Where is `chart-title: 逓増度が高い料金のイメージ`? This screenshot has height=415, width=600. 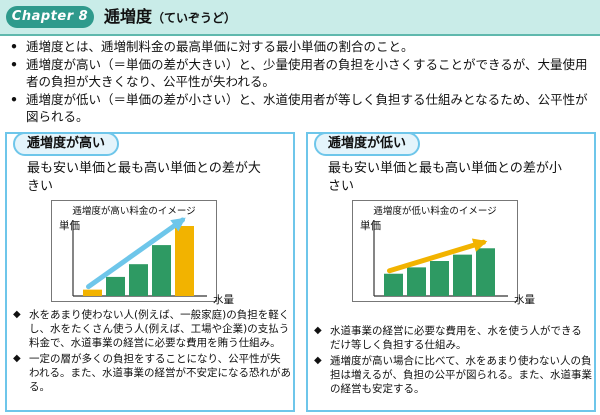
chart-title: 逓増度が高い料金のイメージ is located at coordinates (134, 211).